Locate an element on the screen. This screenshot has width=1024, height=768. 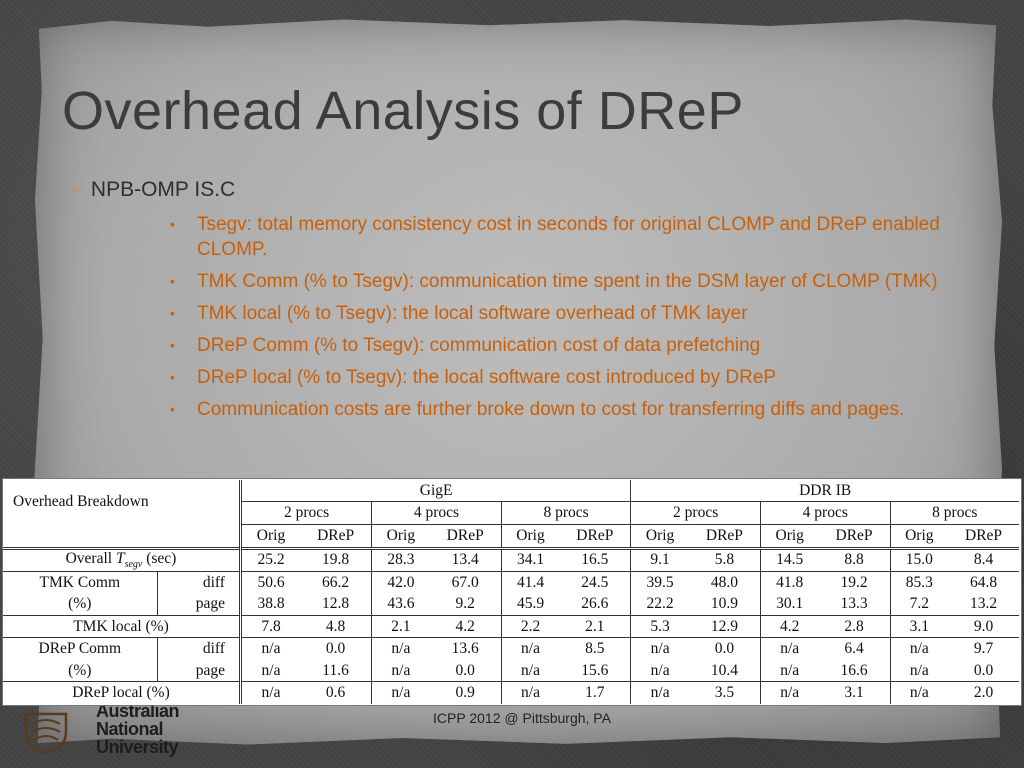
row-label-overall: Overall Tsegv (sec) is located at coordinates (122, 559).